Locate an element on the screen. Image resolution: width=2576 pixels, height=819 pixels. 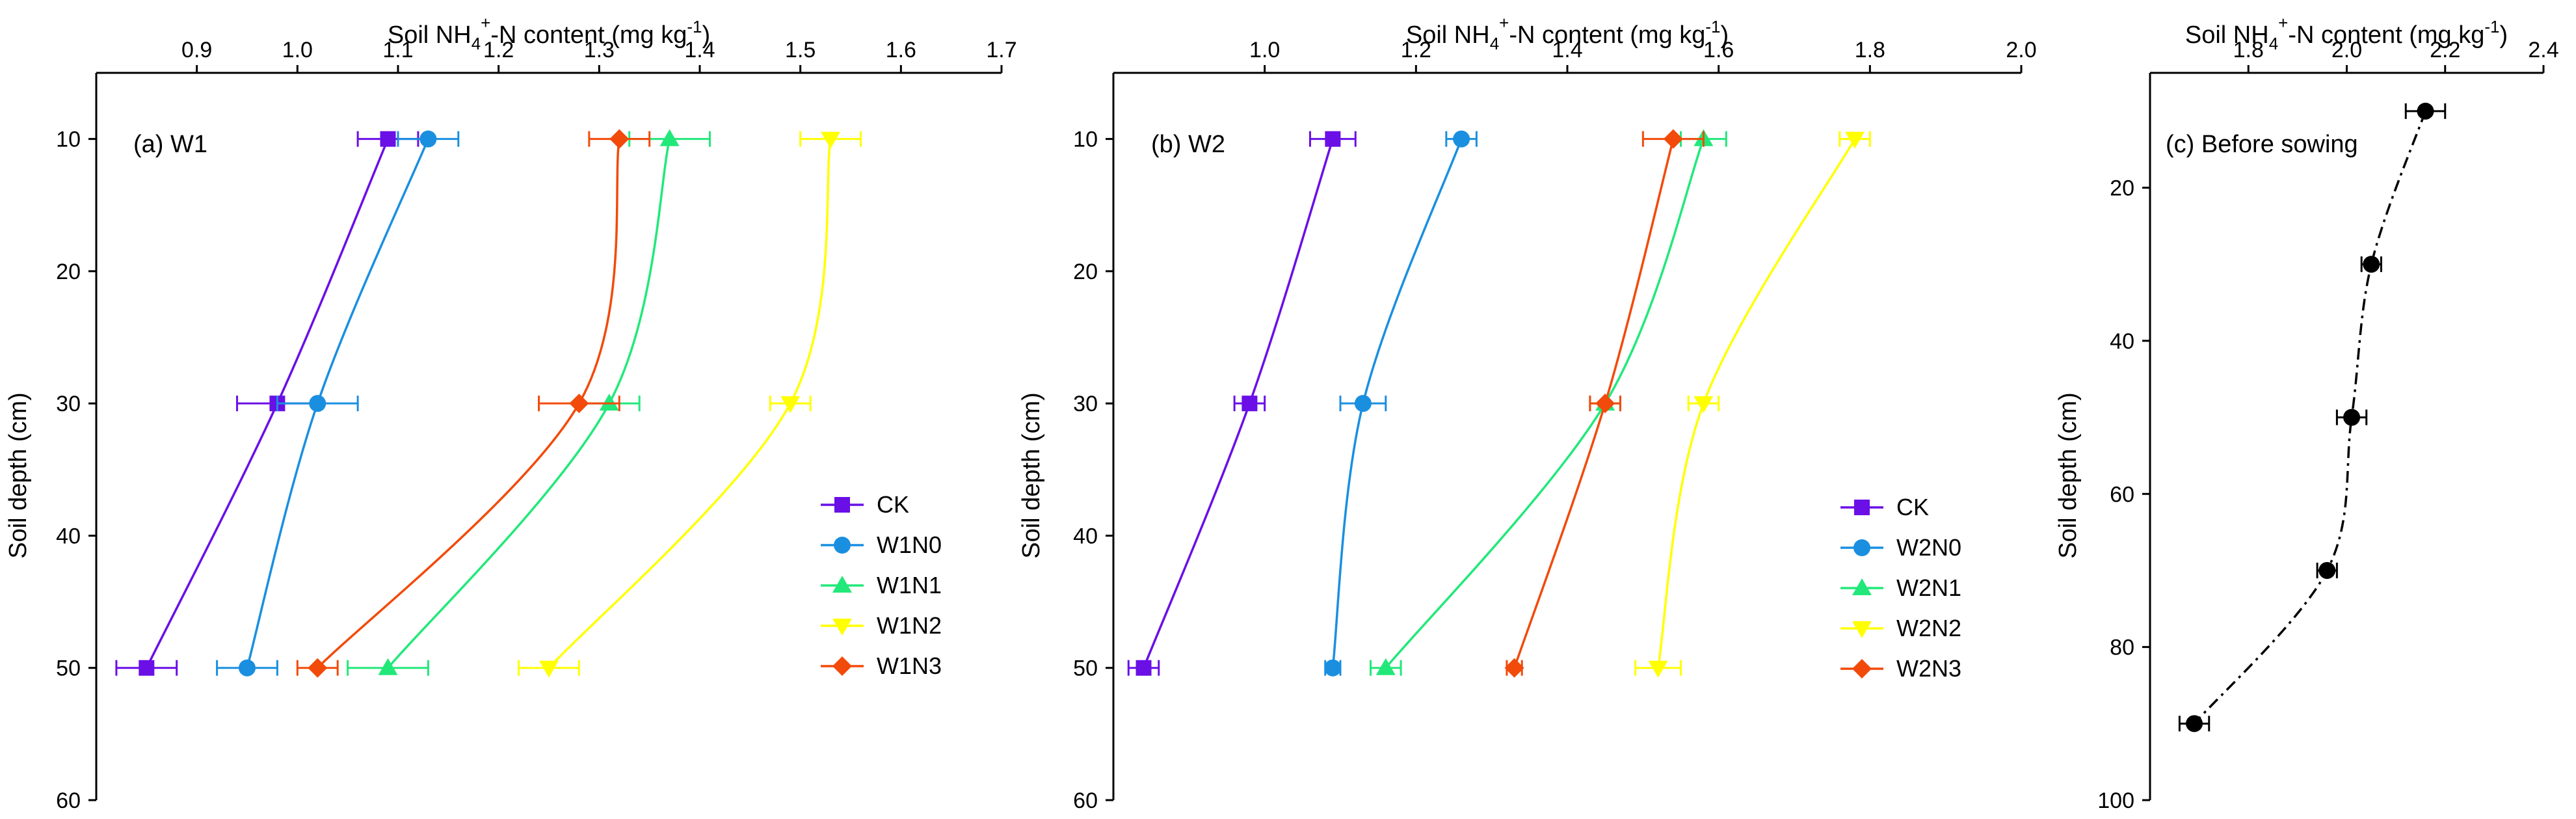
panel-b-x-tick-label: 1.8 is located at coordinates (1870, 50).